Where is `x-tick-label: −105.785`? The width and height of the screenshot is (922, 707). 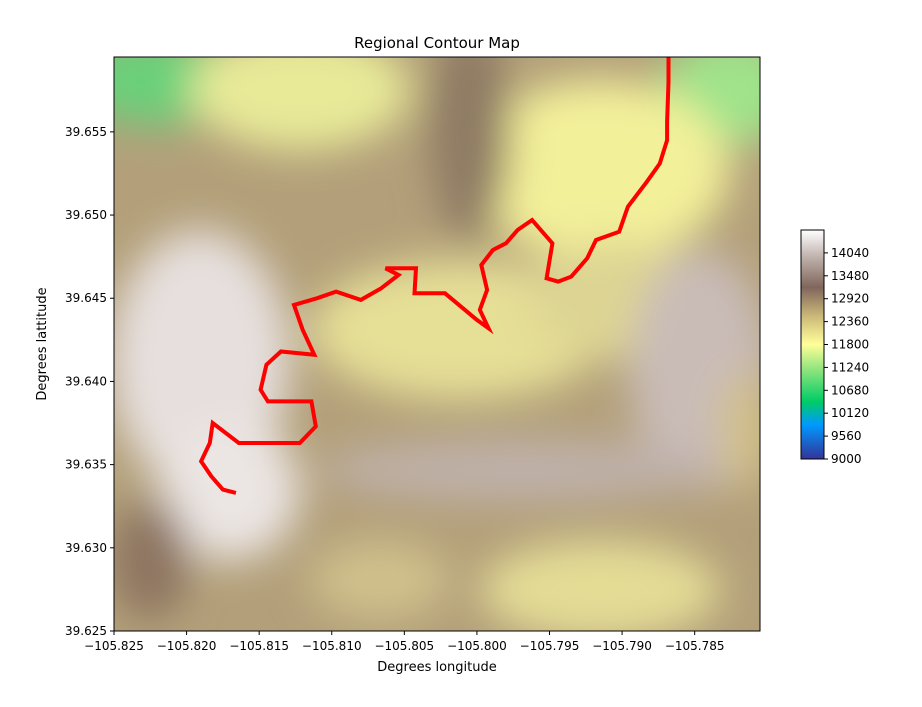
x-tick-label: −105.785 is located at coordinates (695, 646).